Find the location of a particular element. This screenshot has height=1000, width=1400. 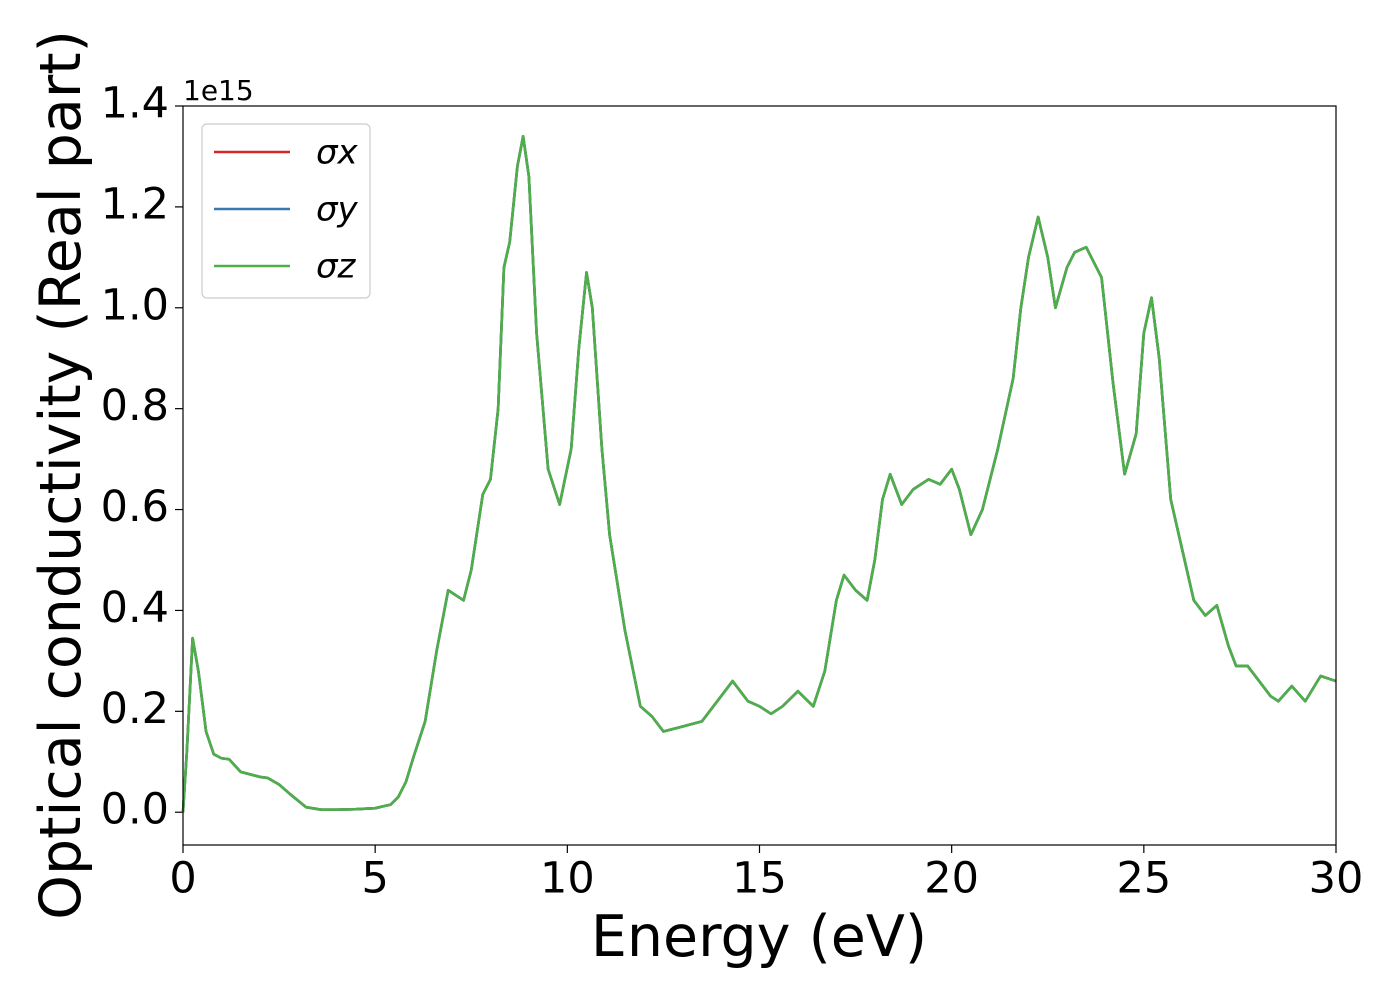

y-tick-label: 0.8 is located at coordinates (135, 406).